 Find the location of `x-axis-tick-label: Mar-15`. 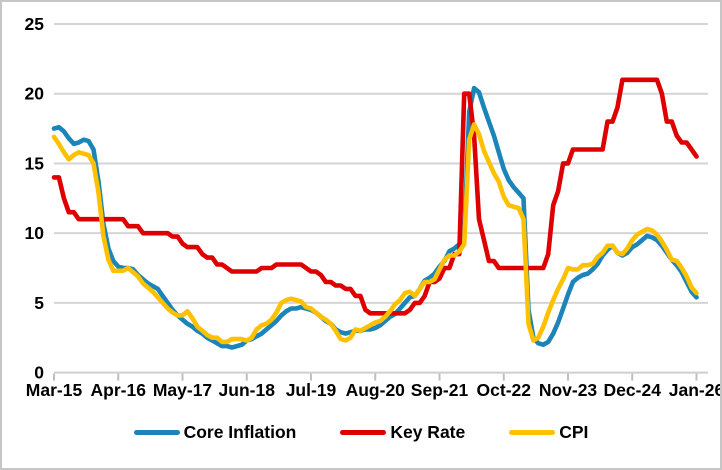

x-axis-tick-label: Mar-15 is located at coordinates (54, 390).